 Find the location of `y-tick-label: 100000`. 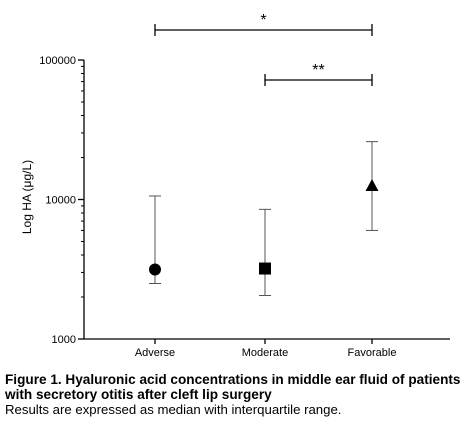

y-tick-label: 100000 is located at coordinates (57, 61).